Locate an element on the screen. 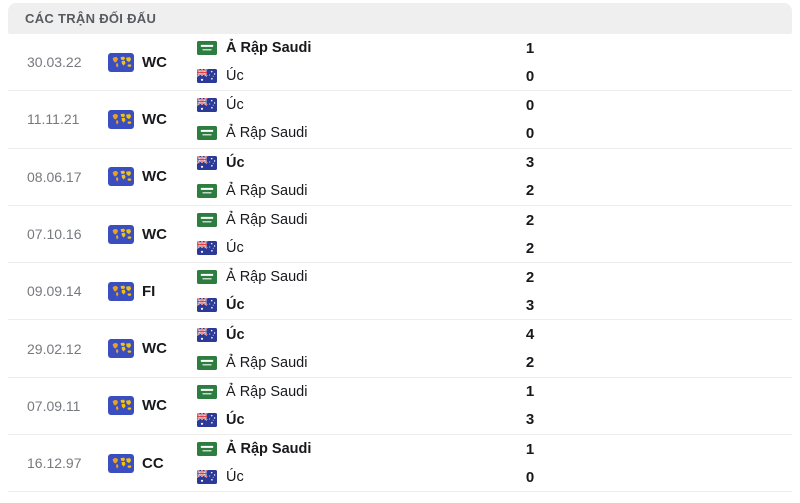 The image size is (800, 503). match-date: 11.11.21 is located at coordinates (53, 119).